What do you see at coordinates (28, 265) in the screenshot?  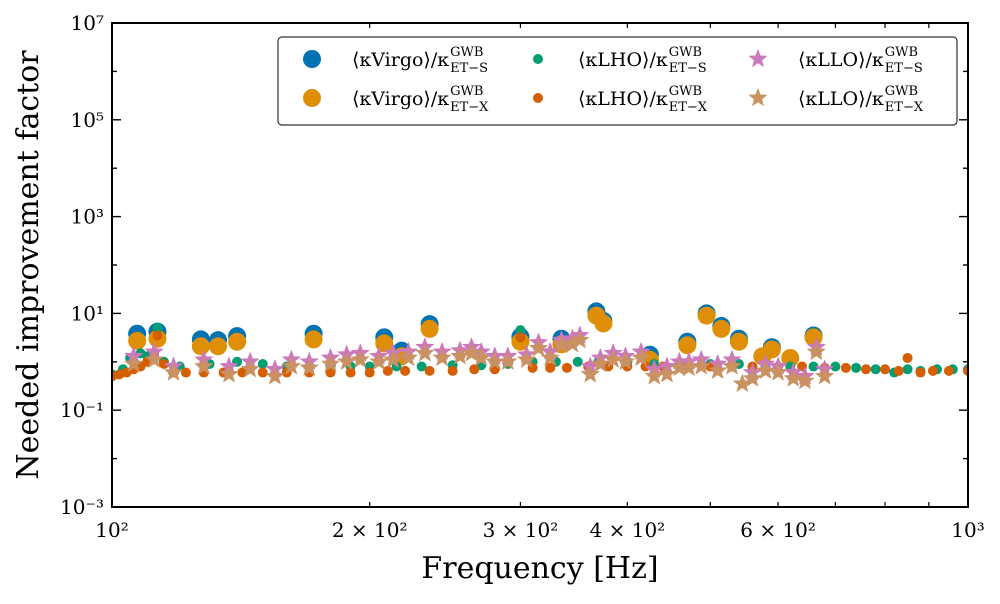 I see `y-axis-title: Needed improvement factor` at bounding box center [28, 265].